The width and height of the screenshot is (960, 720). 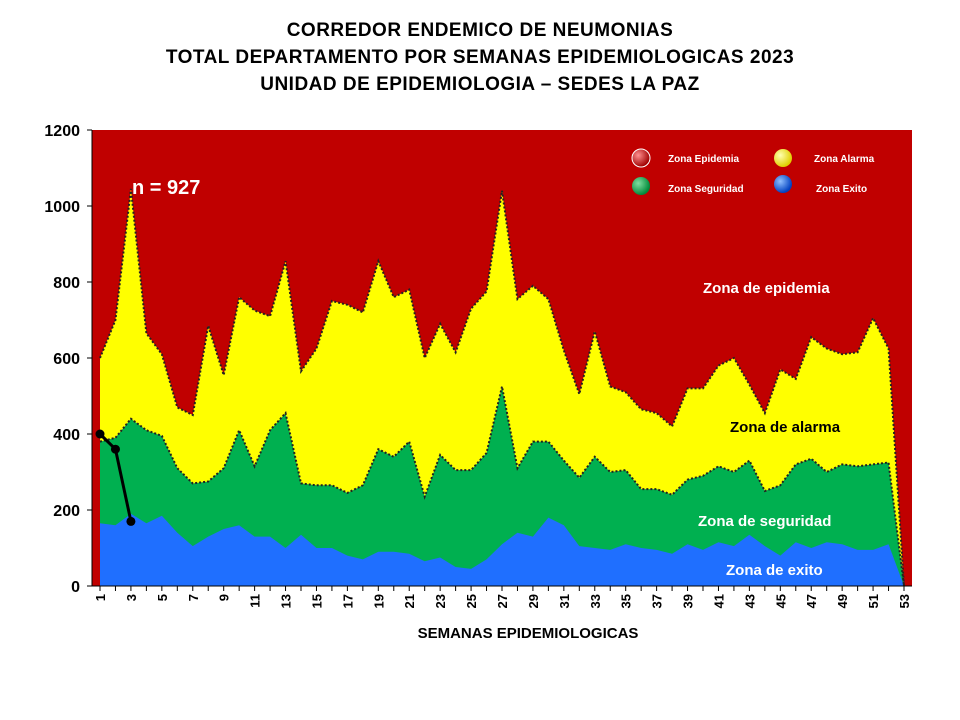 I want to click on x-tick-label: 9, so click(x=224, y=597).